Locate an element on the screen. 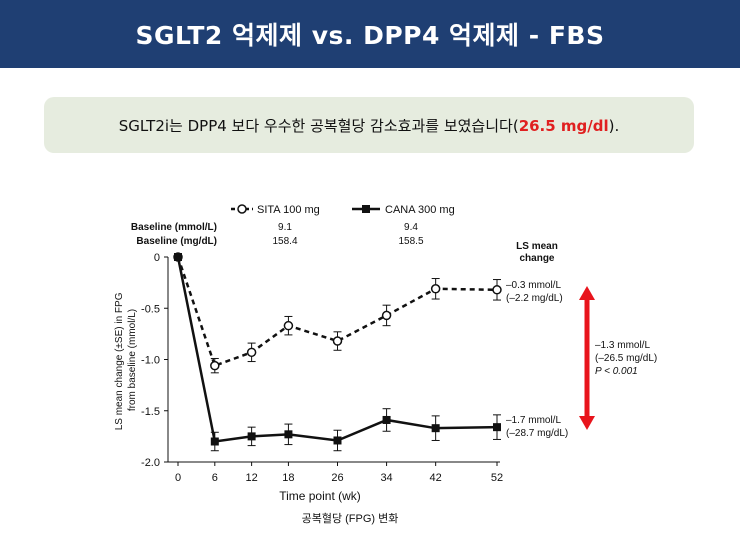  x-axis-label: Time point (wk) is located at coordinates (320, 496).